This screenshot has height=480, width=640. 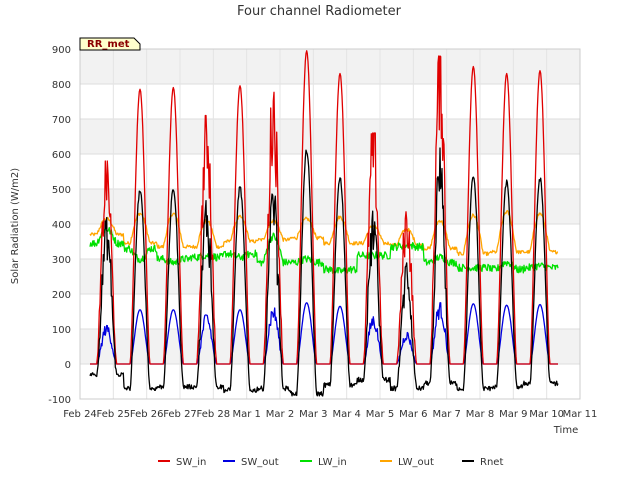 I want to click on y-tick-label: -100, so click(x=59, y=400).